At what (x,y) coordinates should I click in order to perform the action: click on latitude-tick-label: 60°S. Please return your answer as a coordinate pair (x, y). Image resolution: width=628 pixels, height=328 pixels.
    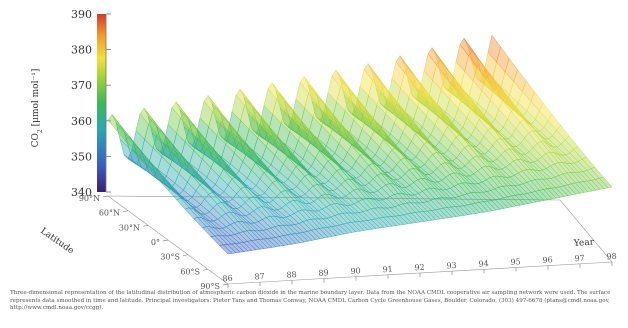
    Looking at the image, I should click on (190, 271).